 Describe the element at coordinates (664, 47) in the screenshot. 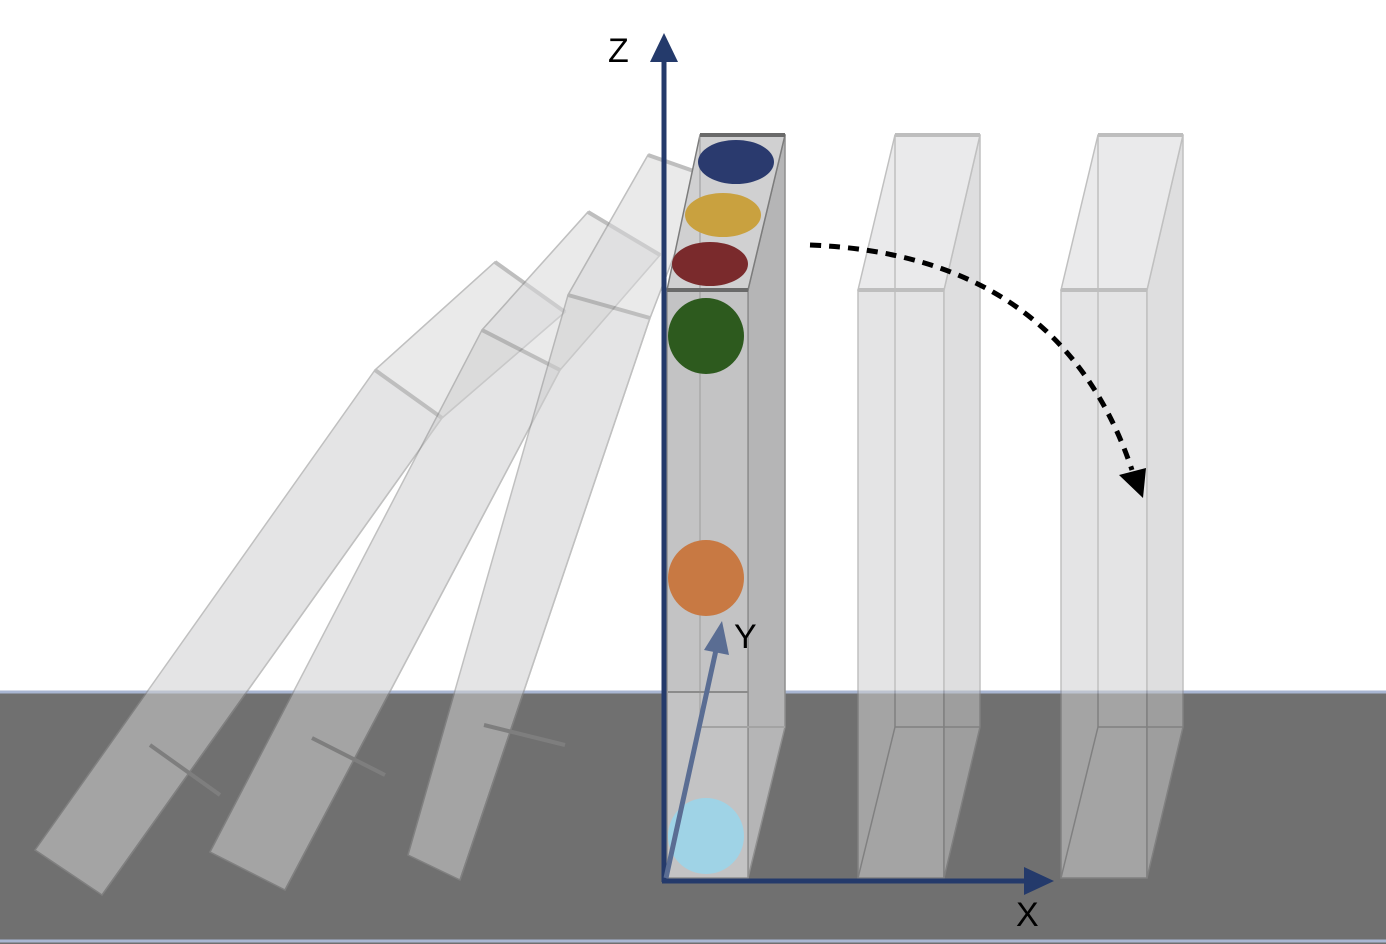

I see `z-axis-arrowhead-icon` at that location.